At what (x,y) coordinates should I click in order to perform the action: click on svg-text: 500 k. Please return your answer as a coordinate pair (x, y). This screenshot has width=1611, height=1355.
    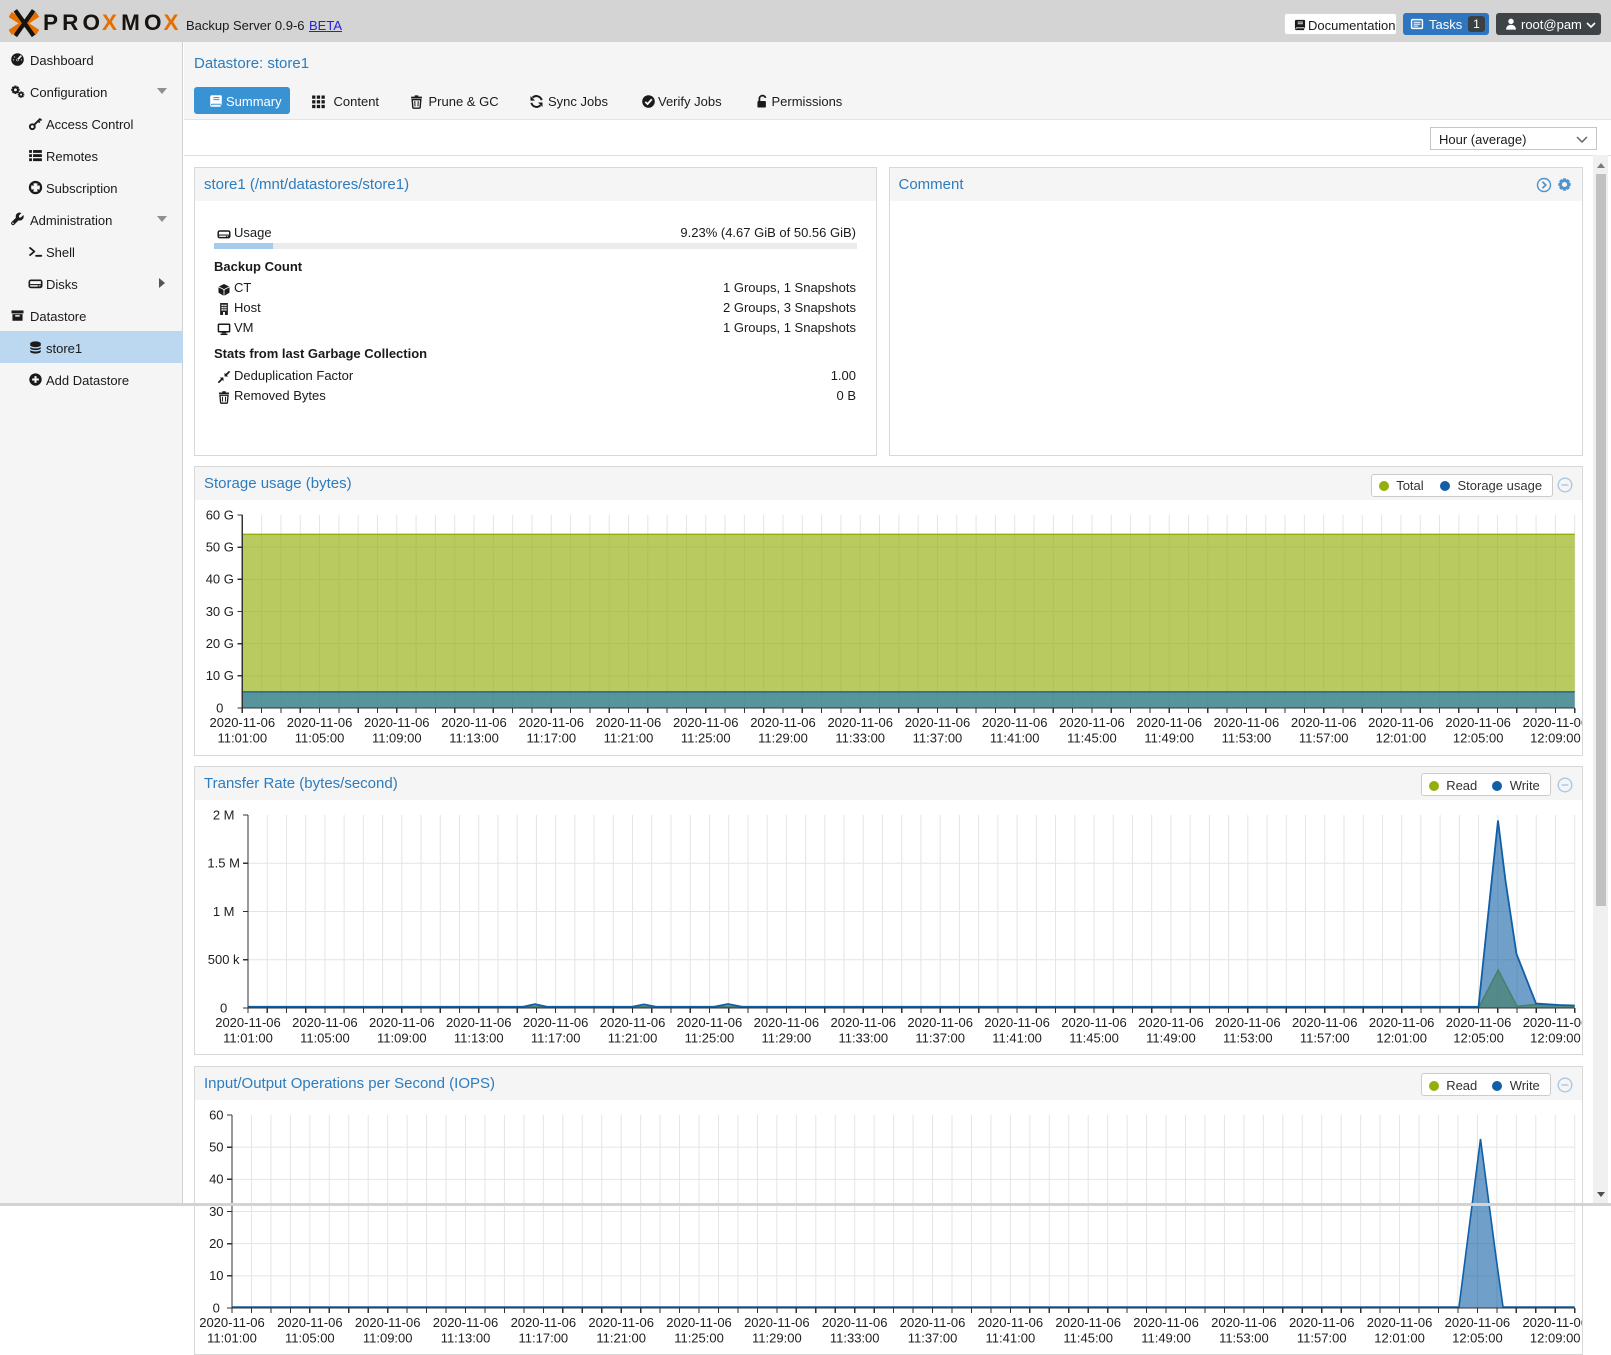
    Looking at the image, I should click on (224, 959).